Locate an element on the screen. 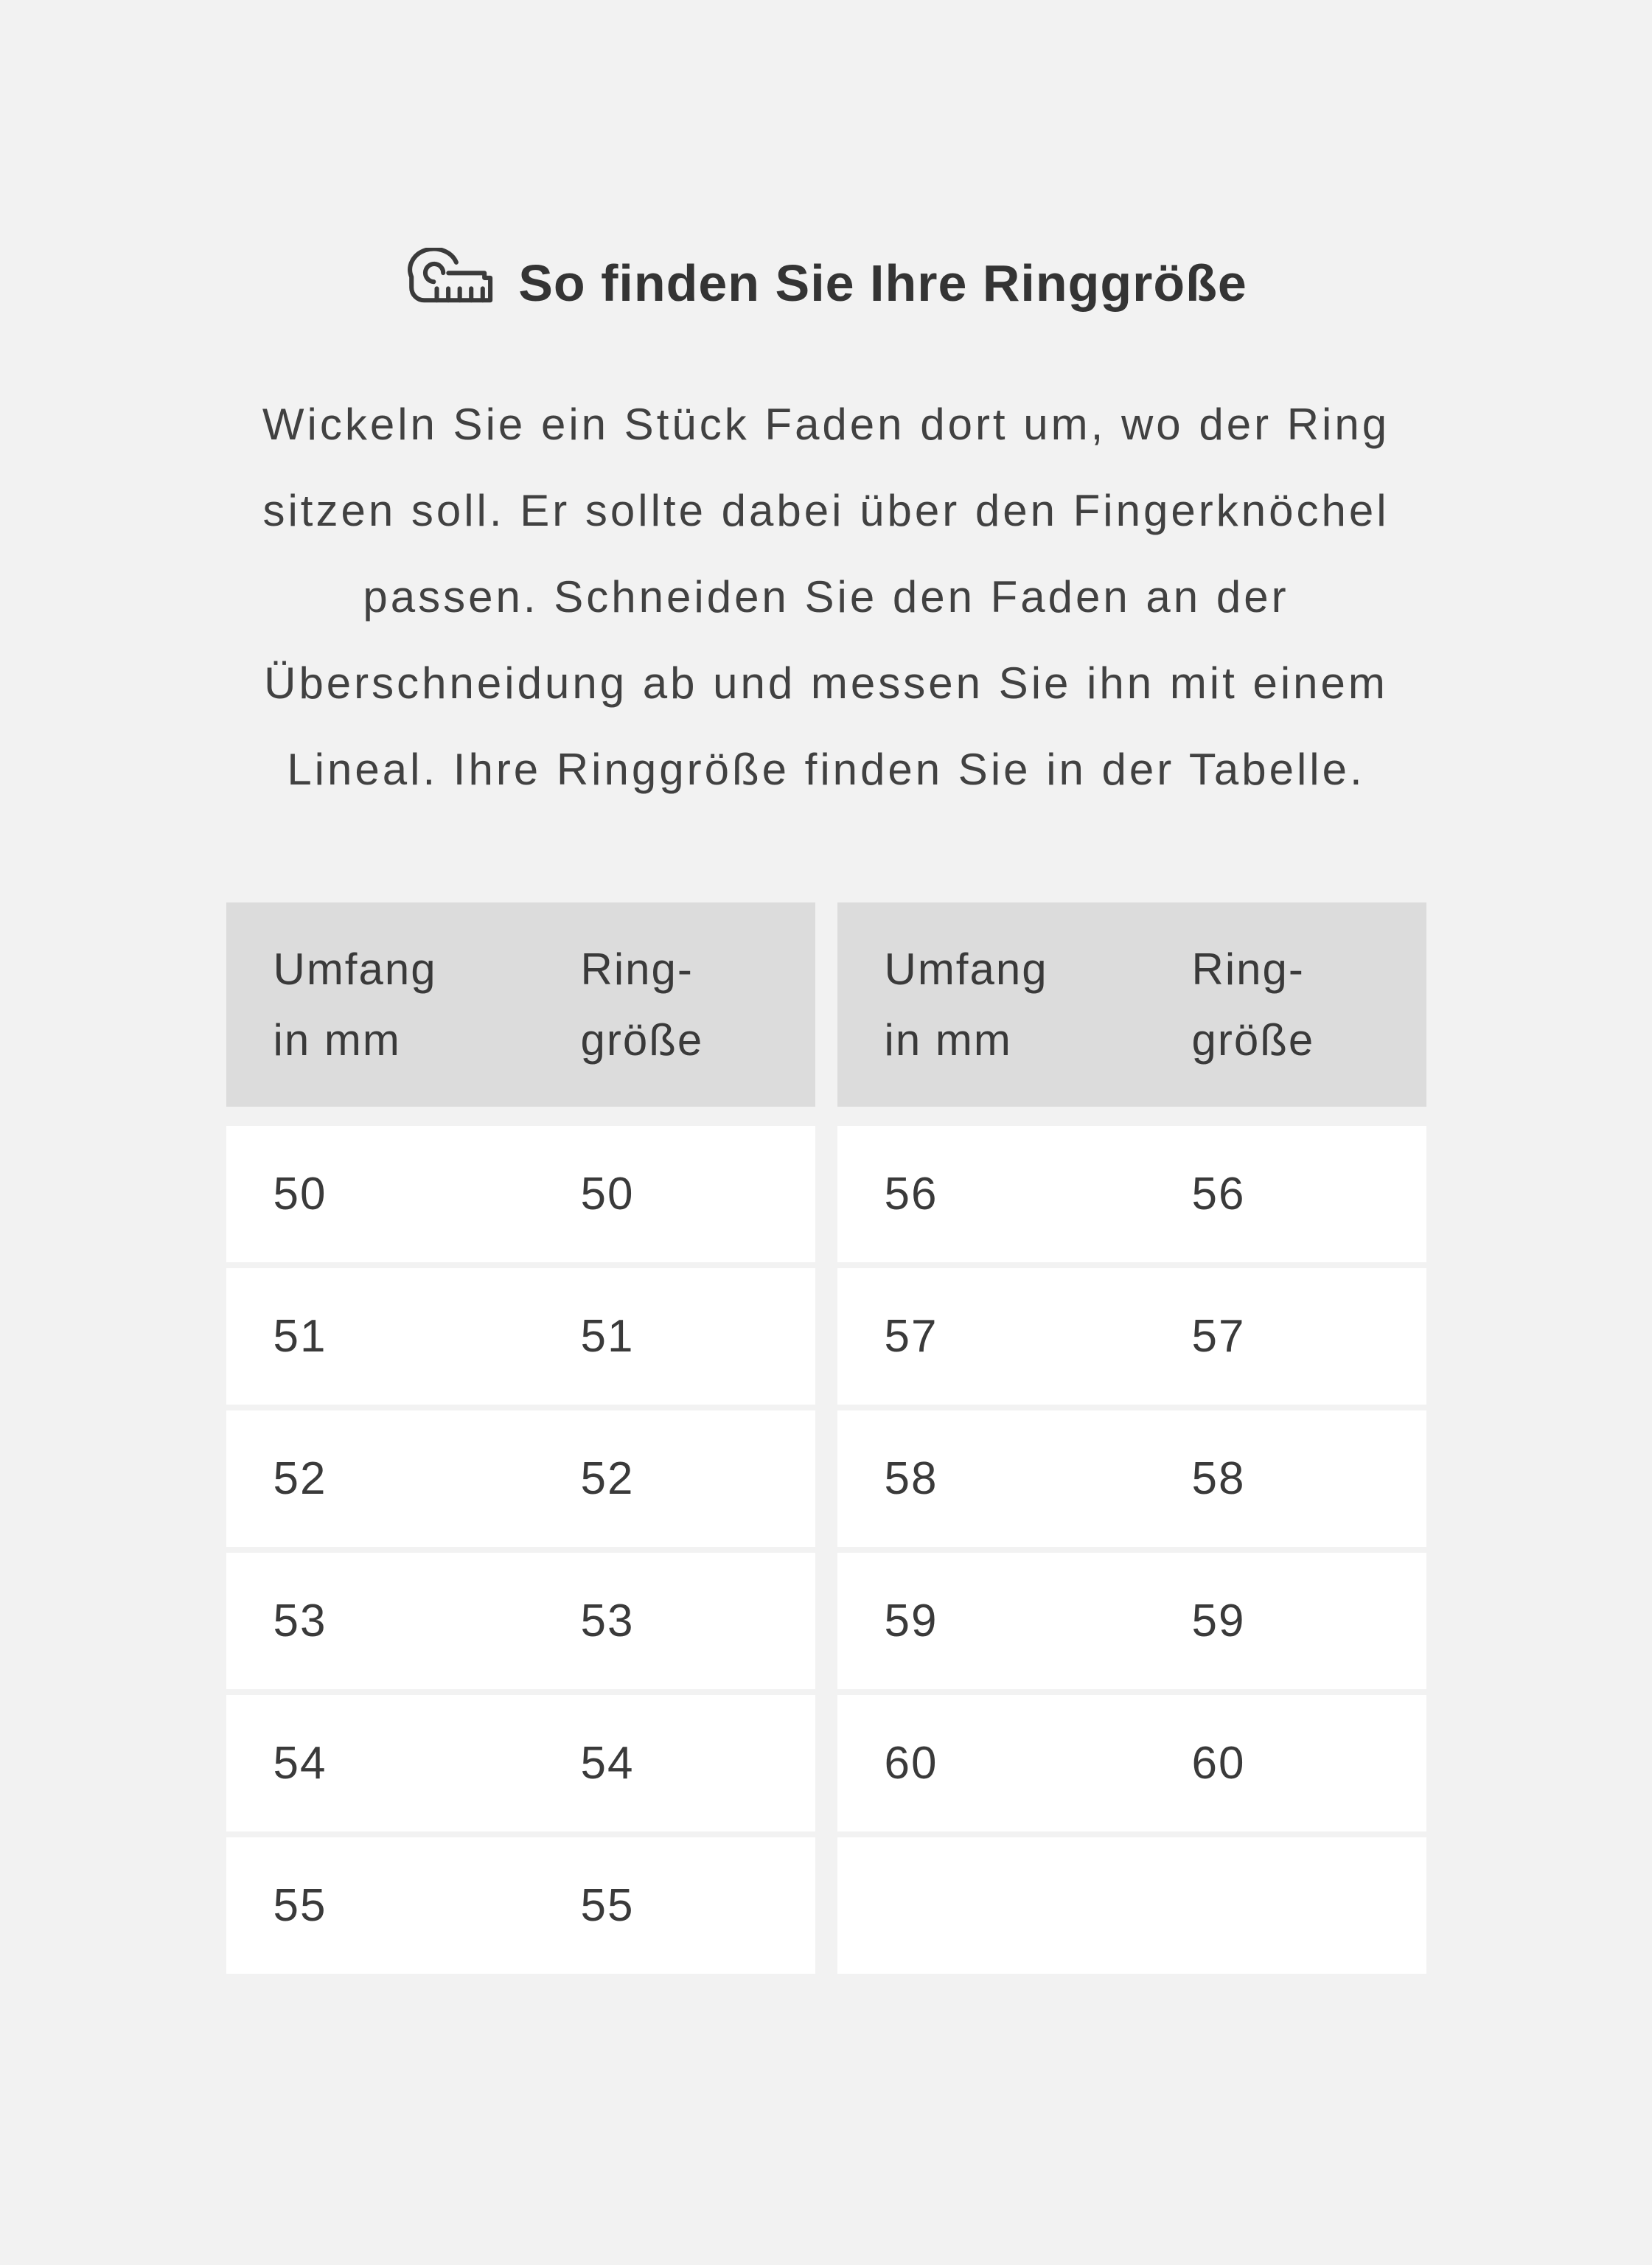 The height and width of the screenshot is (2265, 1652). ring-size-value: 57 is located at coordinates (1218, 1336).